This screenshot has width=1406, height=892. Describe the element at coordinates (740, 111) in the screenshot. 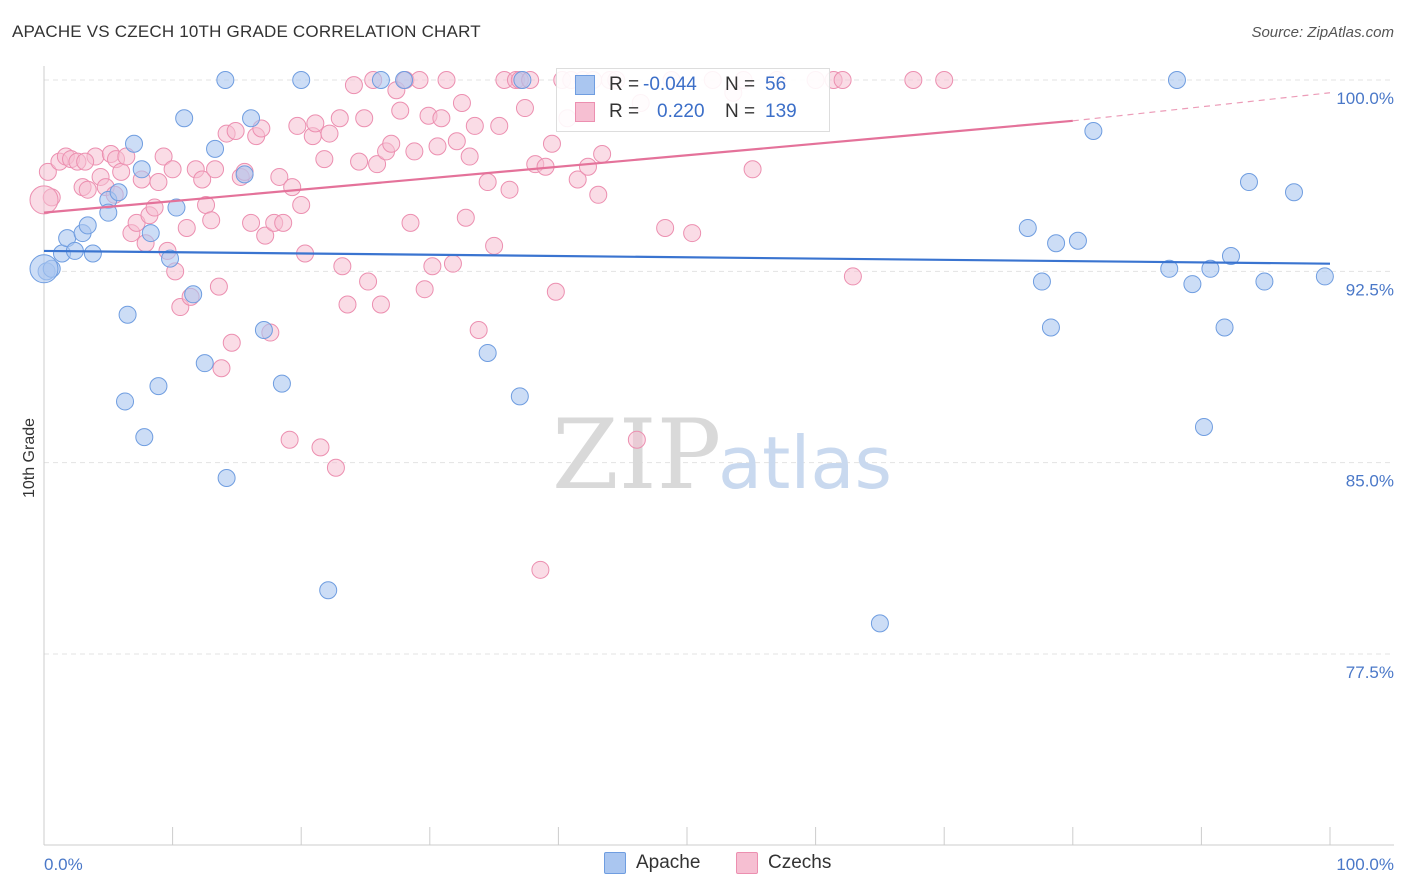

I see `czech-n-label: N =` at that location.